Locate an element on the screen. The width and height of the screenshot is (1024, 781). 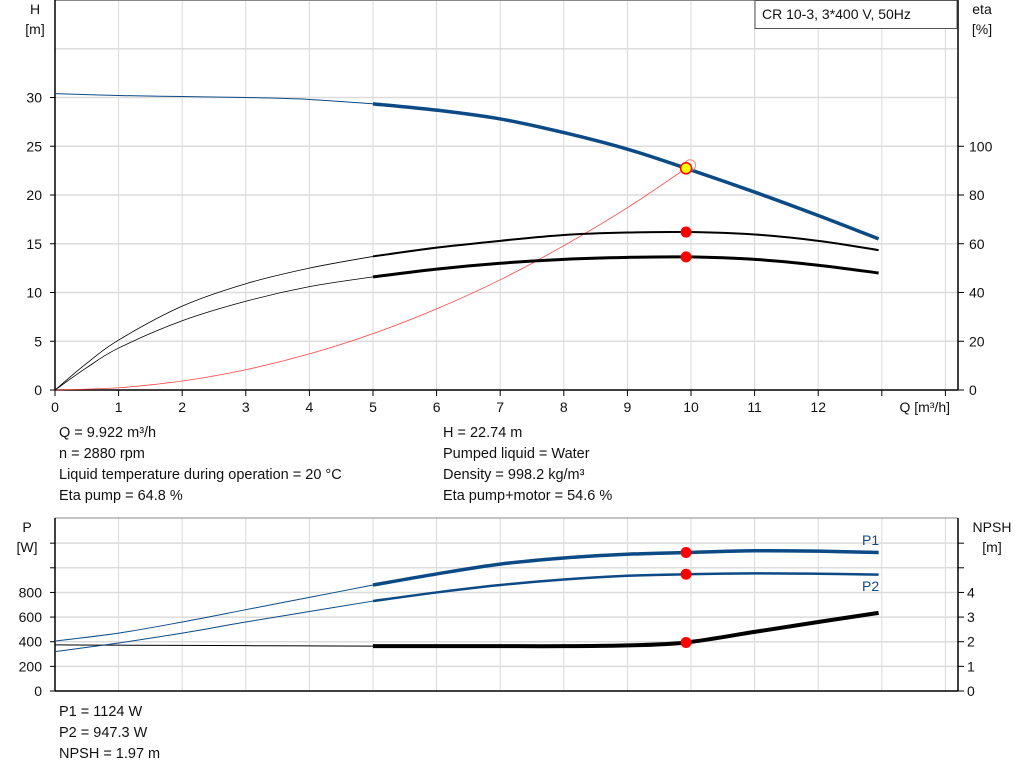
info-q: Q = 9.922 m³/h is located at coordinates (108, 433).